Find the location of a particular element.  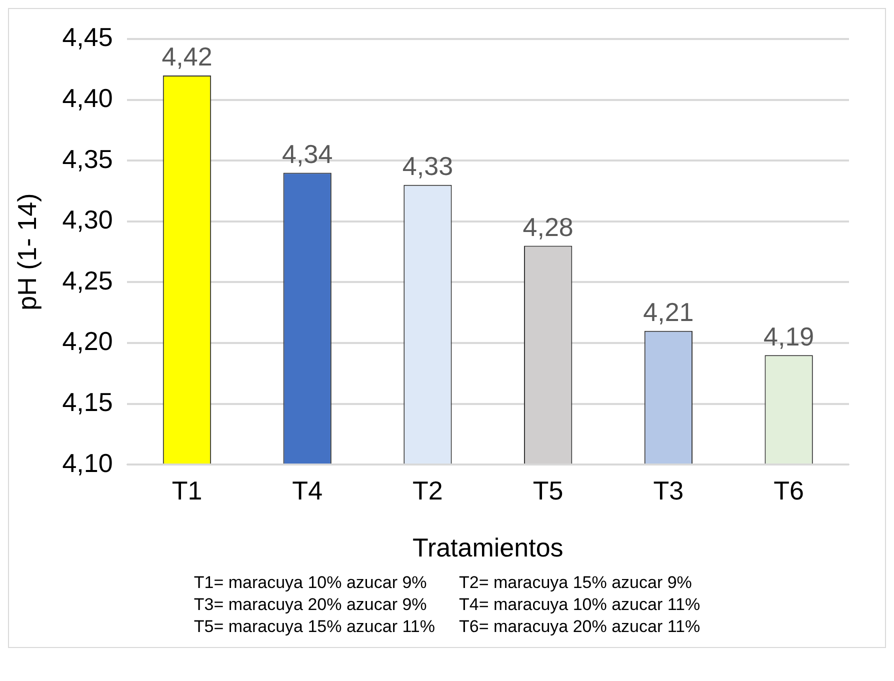

data-label: 4,21 is located at coordinates (668, 312).